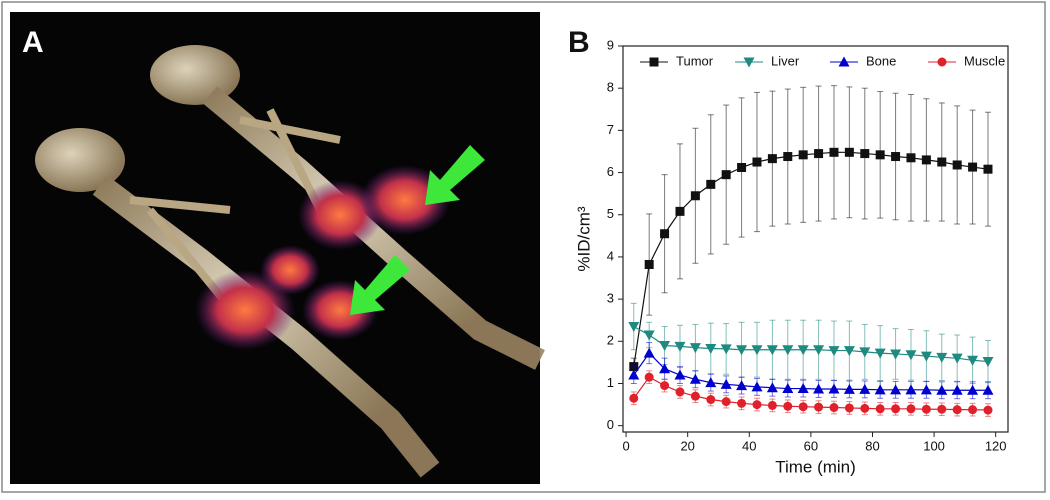 This screenshot has height=500, width=1050. I want to click on x-tick-label: 60, so click(811, 445).